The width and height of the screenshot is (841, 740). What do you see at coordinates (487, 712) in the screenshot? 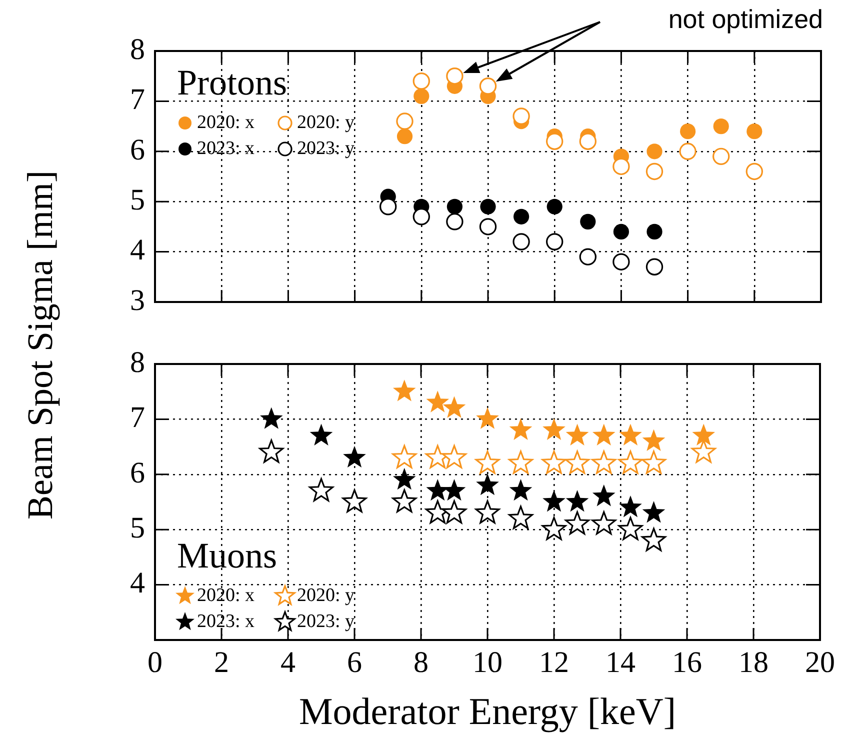
I see `x-axis-title: Moderator Energy [keV]` at bounding box center [487, 712].